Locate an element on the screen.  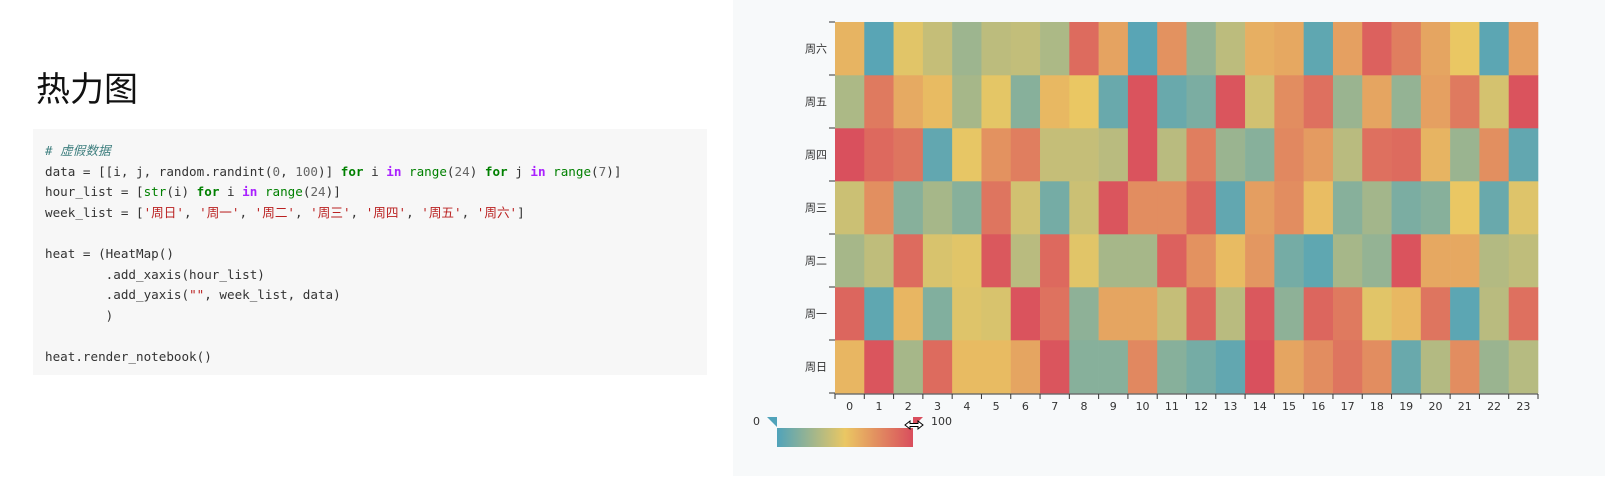
code-token: ) is located at coordinates (79, 315).